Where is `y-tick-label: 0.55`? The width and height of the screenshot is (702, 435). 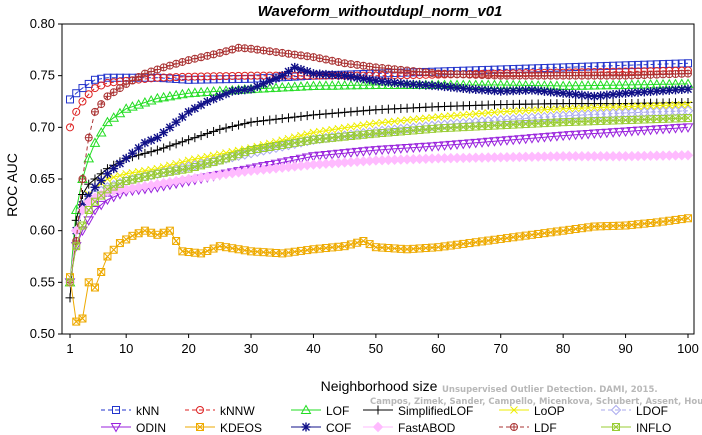 y-tick-label: 0.55 is located at coordinates (42, 281).